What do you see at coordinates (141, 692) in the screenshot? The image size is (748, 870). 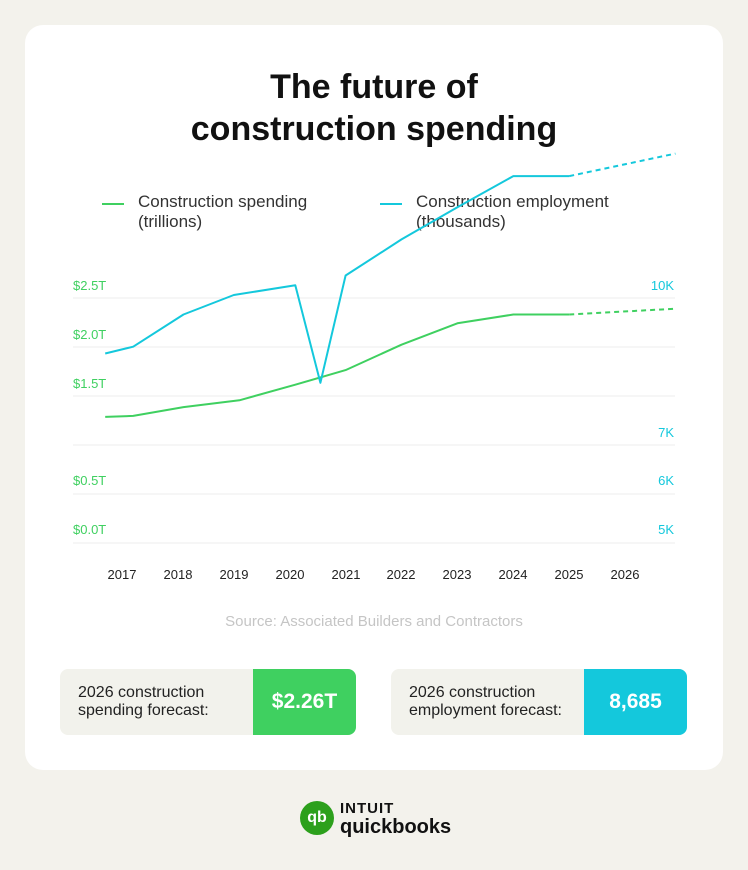 I see `spending-forecast-label-1: 2026 construction` at bounding box center [141, 692].